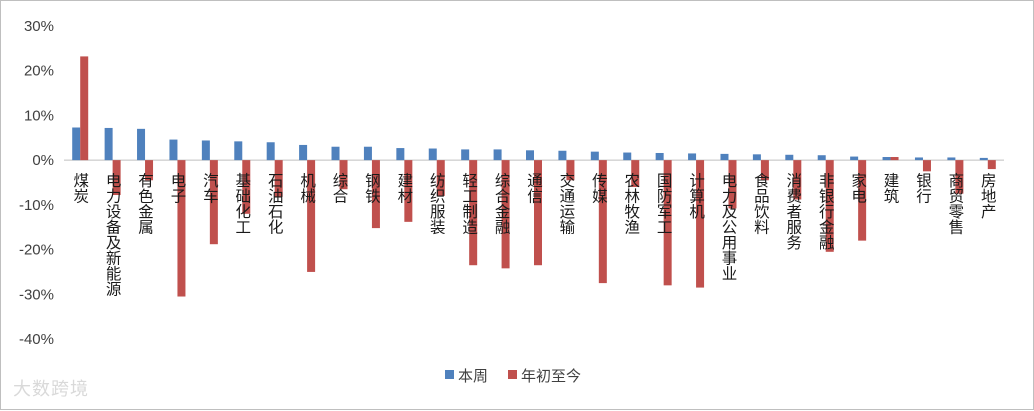 This screenshot has width=1034, height=411. What do you see at coordinates (39, 26) in the screenshot?
I see `y-tick-label: 30%` at bounding box center [39, 26].